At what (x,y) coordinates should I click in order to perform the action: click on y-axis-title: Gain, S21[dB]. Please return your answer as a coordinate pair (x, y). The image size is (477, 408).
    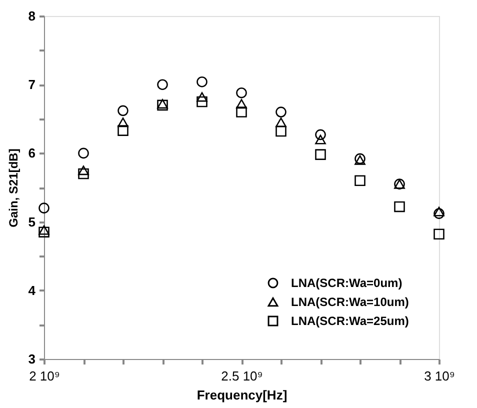
    Looking at the image, I should click on (13, 188).